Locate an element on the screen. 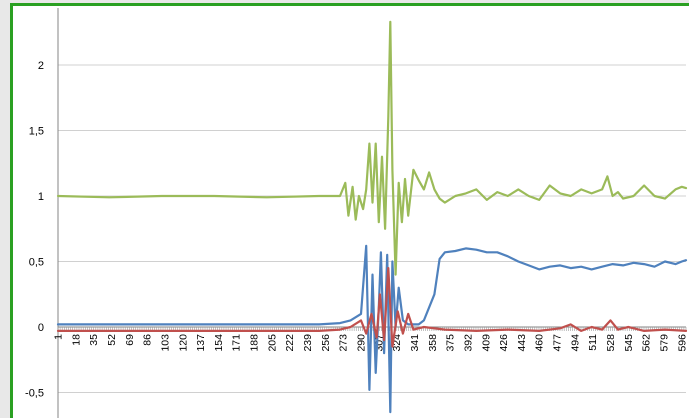  x-tick-label: 596 is located at coordinates (682, 343).